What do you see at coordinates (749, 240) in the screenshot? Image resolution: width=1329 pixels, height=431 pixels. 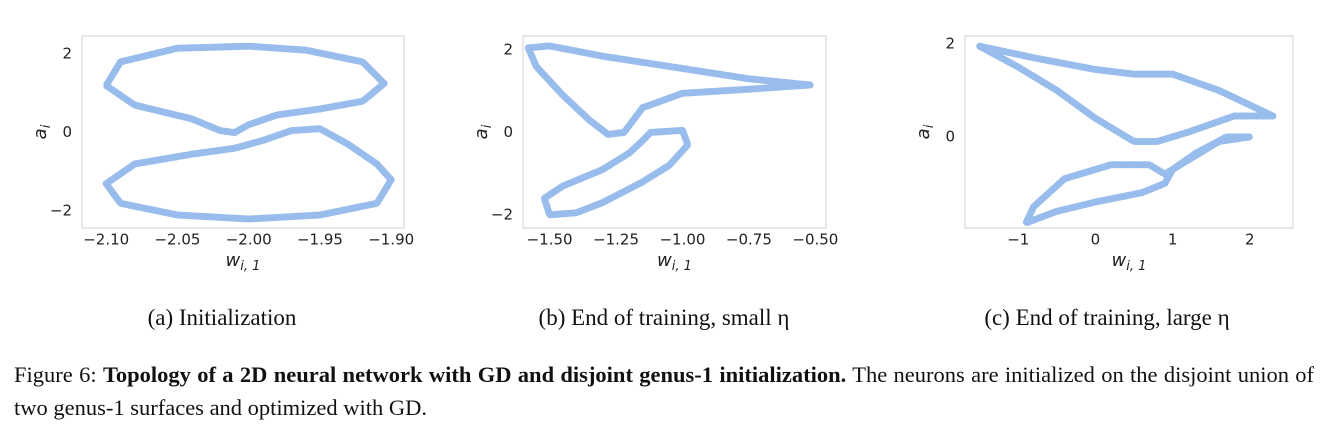 I see `x-tick-label: −0.75` at bounding box center [749, 240].